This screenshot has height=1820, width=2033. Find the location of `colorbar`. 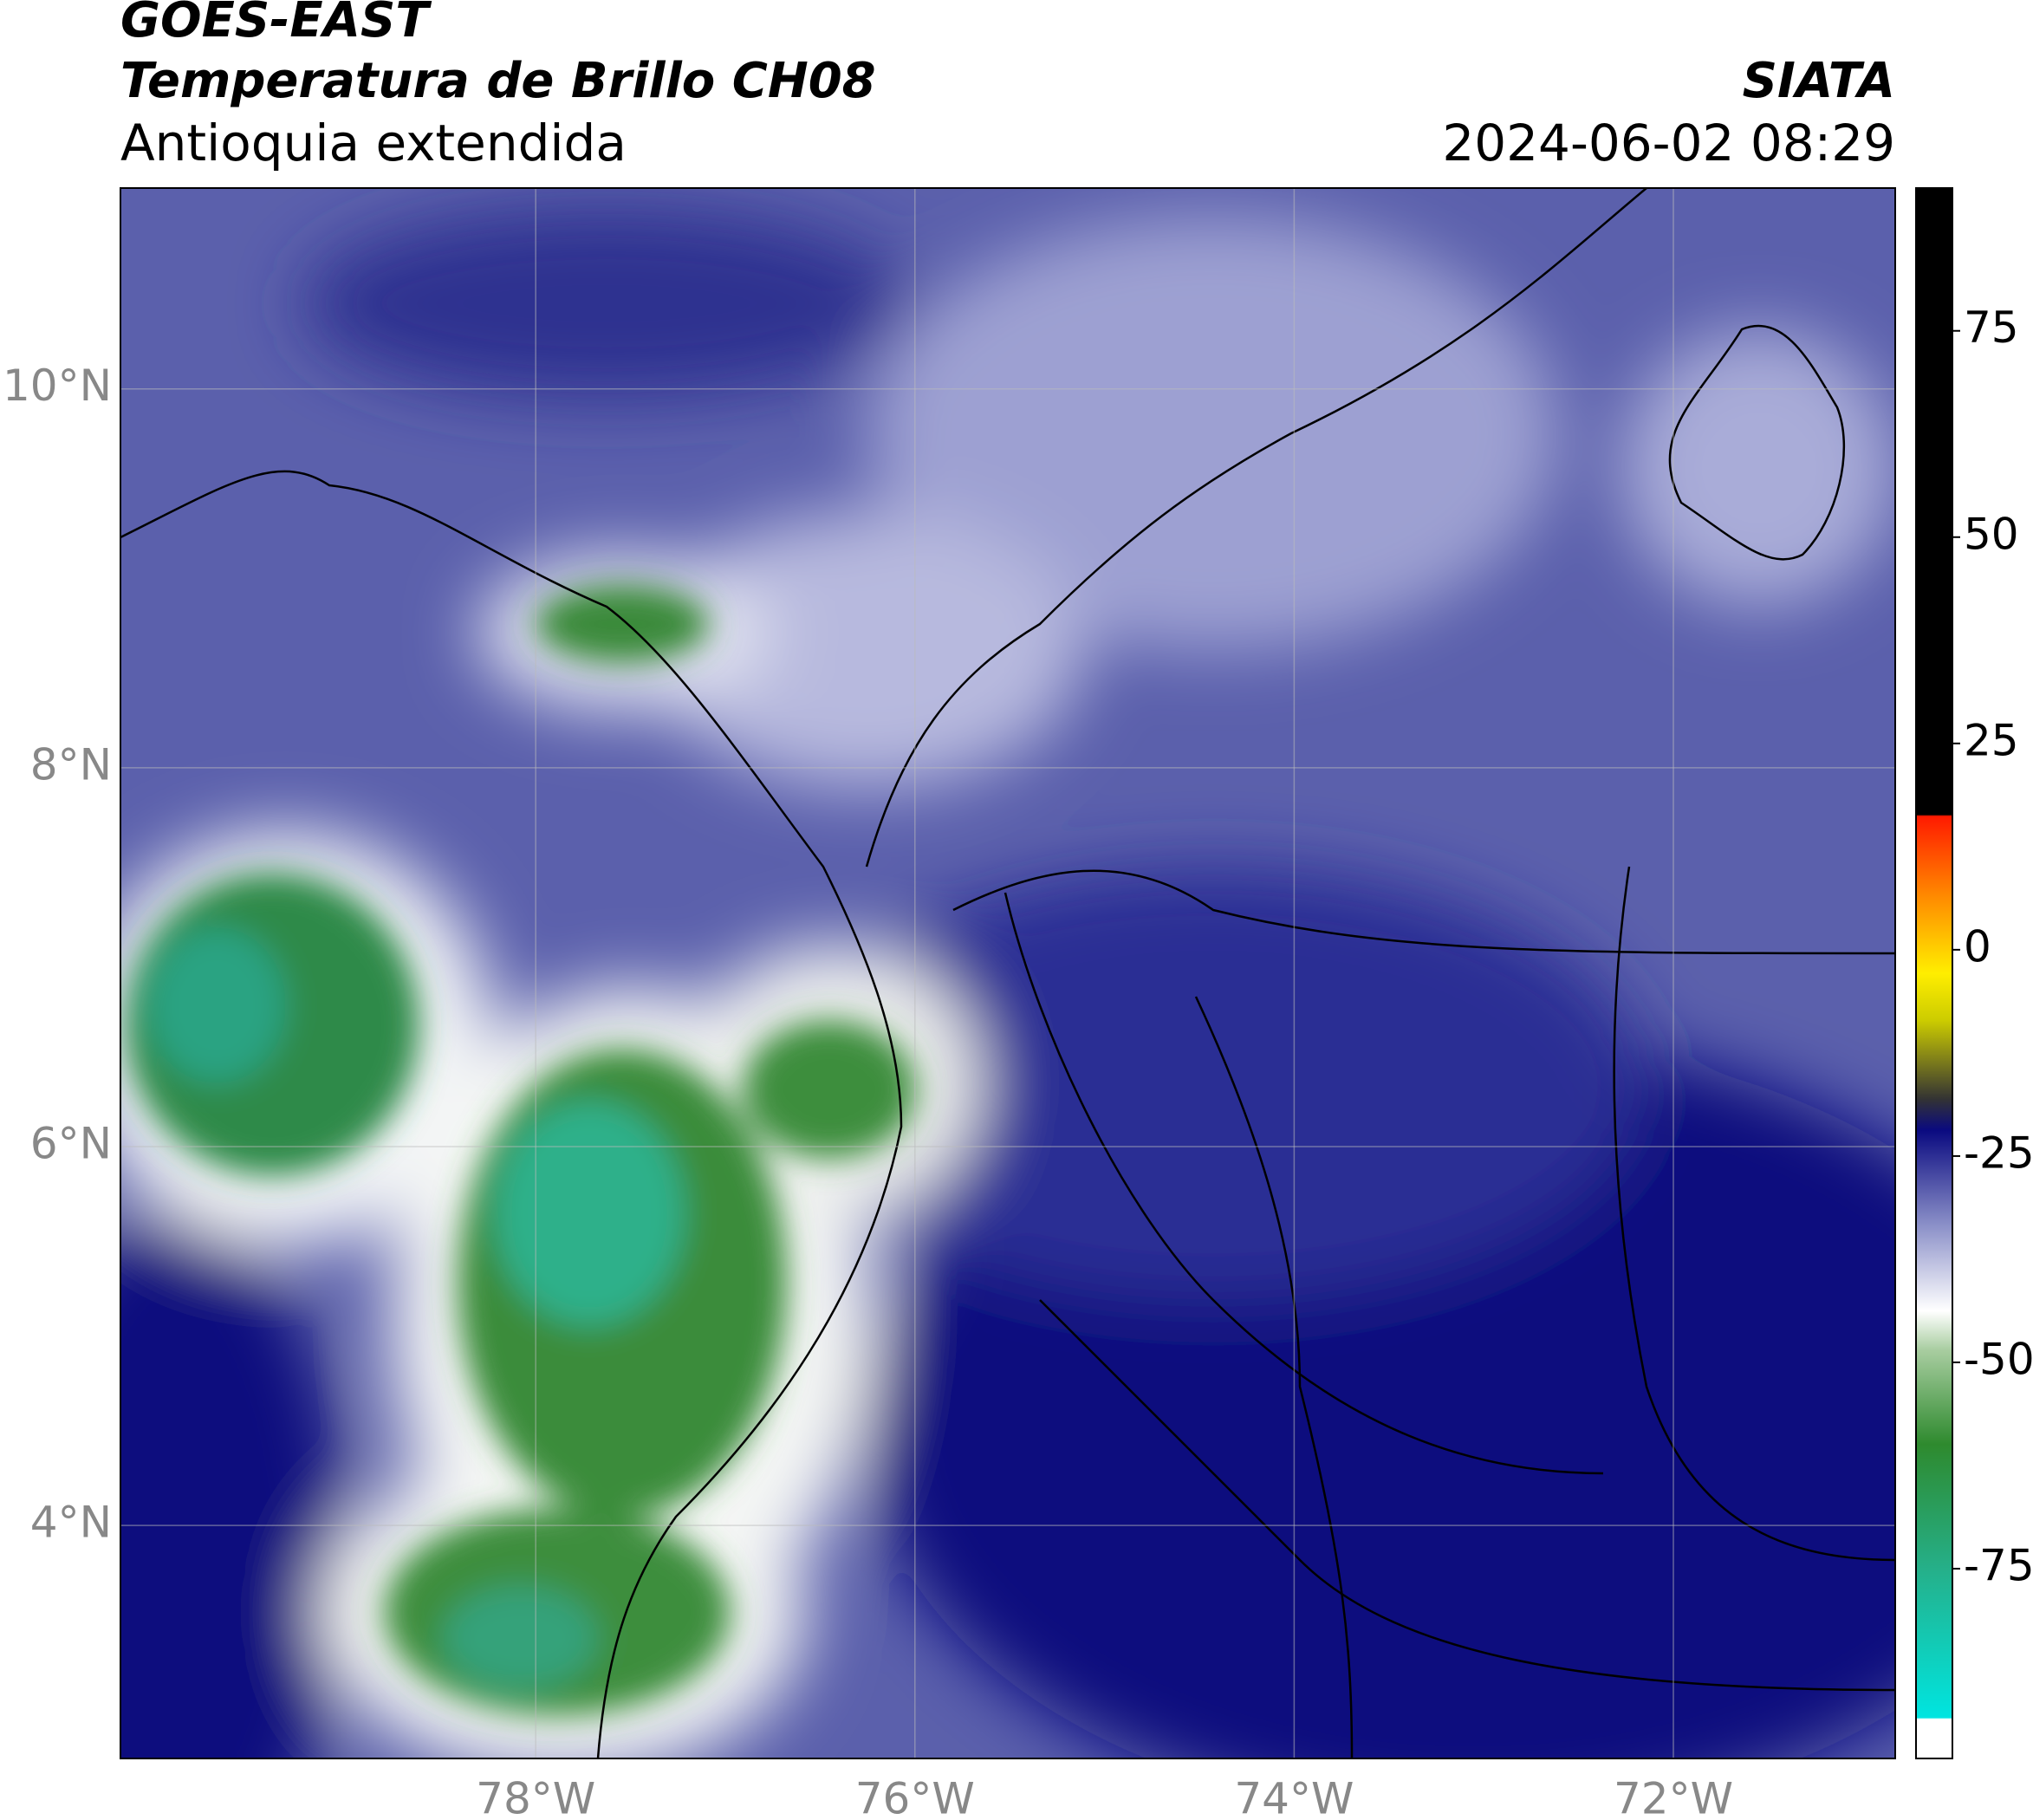

colorbar is located at coordinates (1934, 973).